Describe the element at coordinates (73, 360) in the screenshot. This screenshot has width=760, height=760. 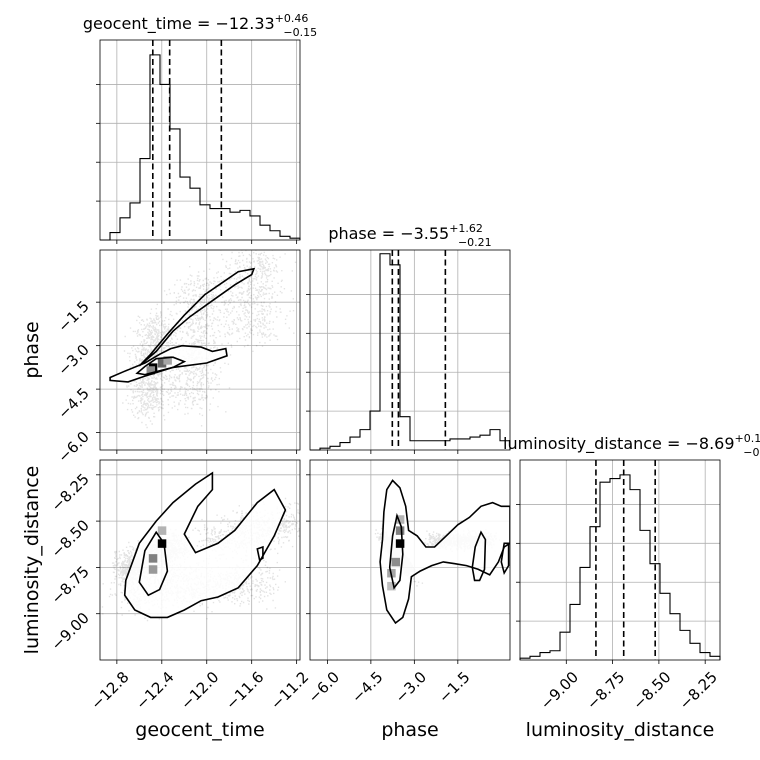
I see `y-tick-label: −3.0` at that location.